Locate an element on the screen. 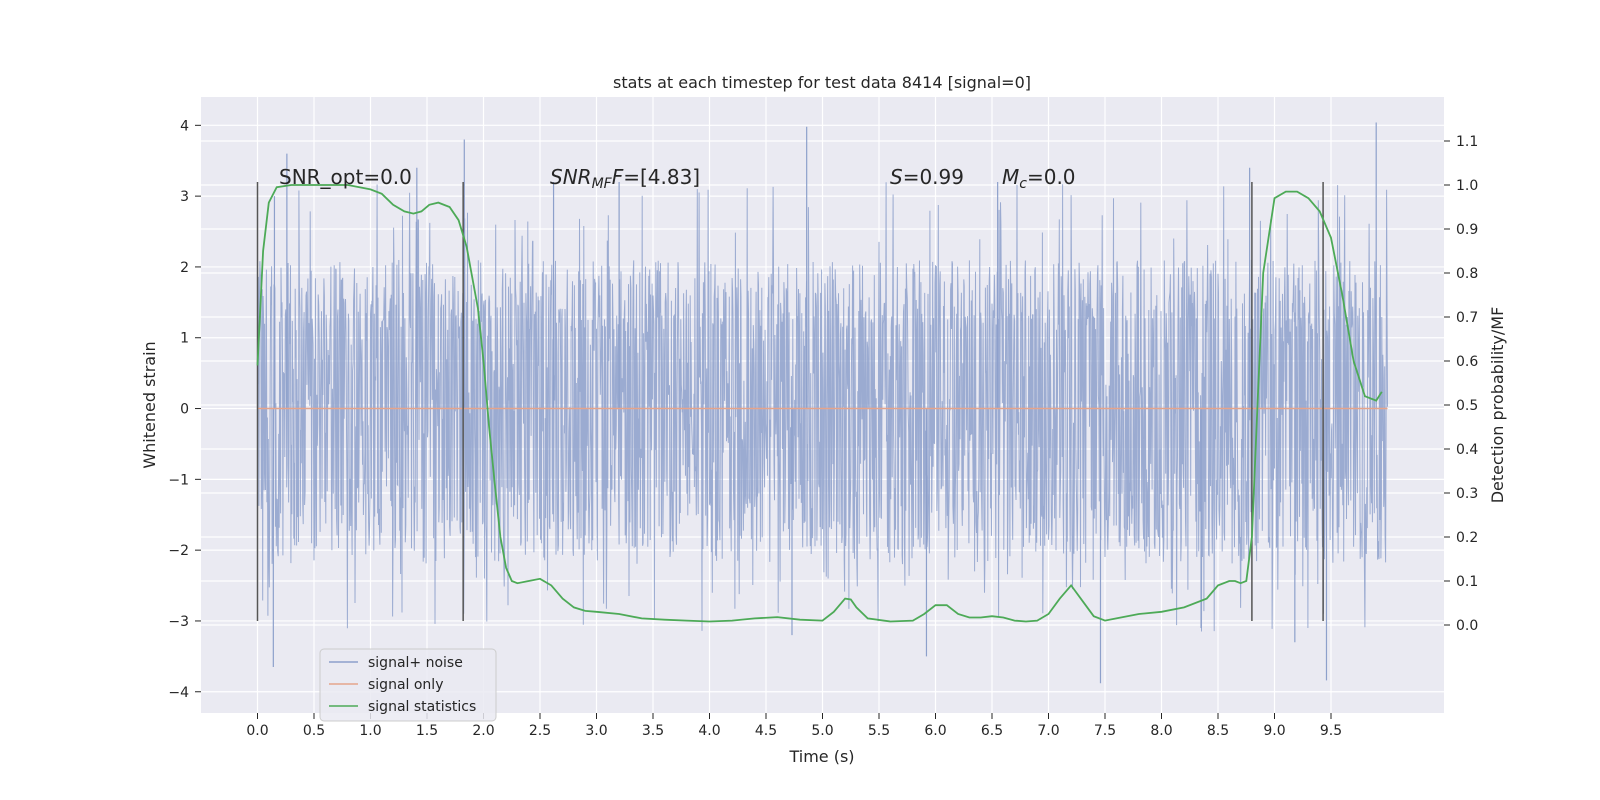 The height and width of the screenshot is (800, 1600). x-tick-label: 3.5 is located at coordinates (653, 731).